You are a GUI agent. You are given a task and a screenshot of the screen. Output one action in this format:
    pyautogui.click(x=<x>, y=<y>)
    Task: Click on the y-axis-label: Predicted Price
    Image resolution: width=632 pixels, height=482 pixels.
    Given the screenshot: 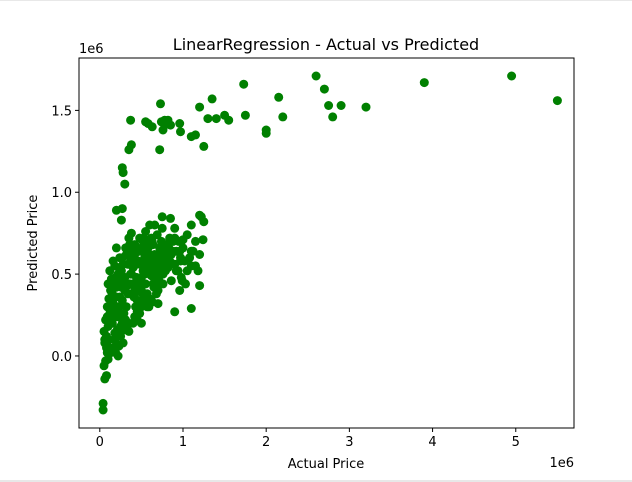 What is the action you would take?
    pyautogui.click(x=33, y=243)
    